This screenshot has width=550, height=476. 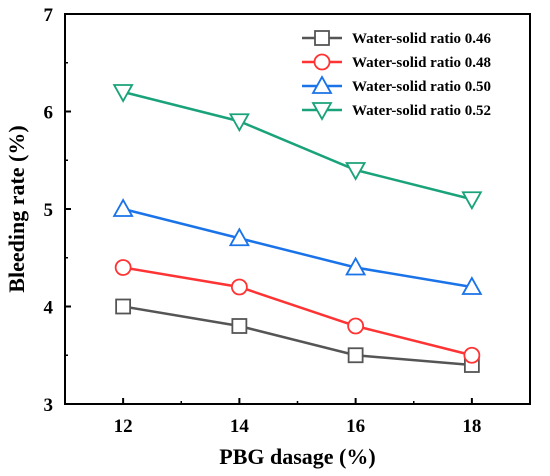 I want to click on x-tick-label: 12, so click(x=123, y=426).